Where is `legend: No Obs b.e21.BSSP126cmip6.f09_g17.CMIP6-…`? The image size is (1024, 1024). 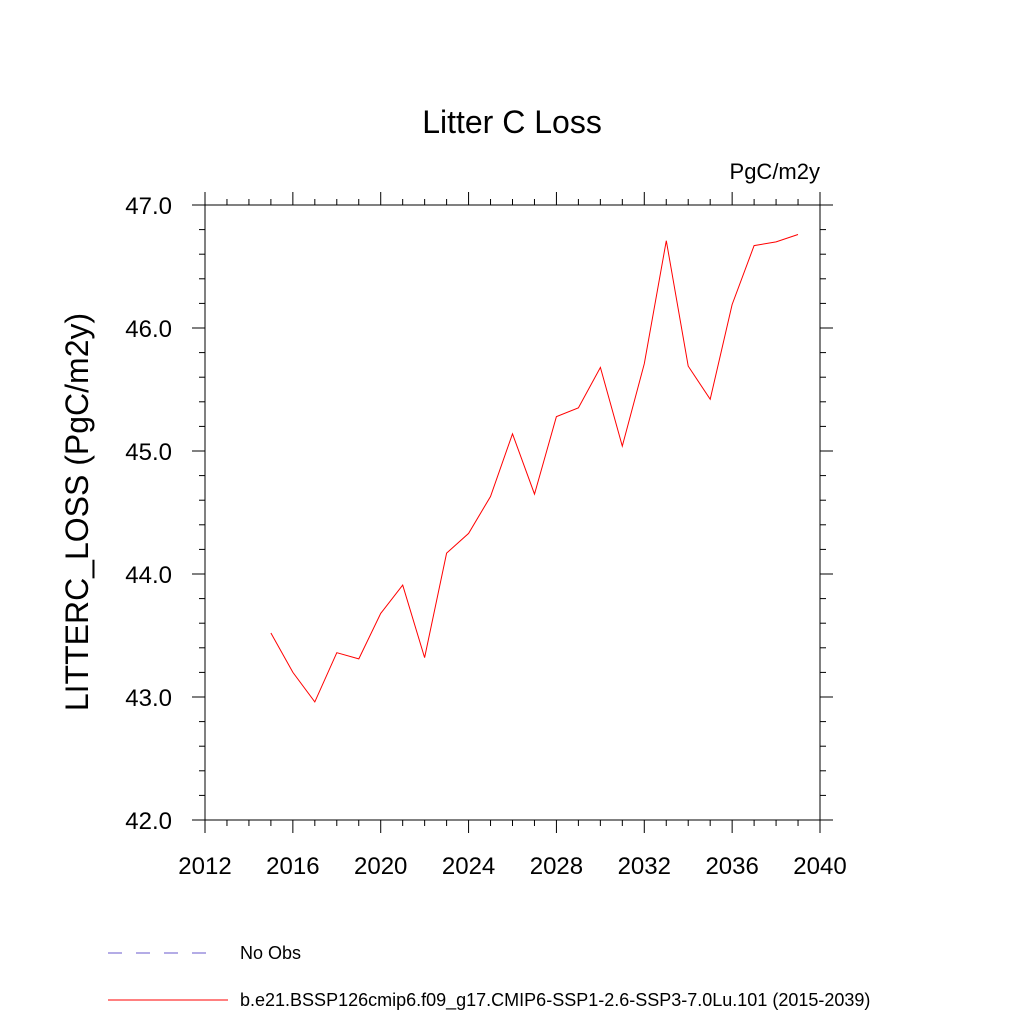
legend: No Obs b.e21.BSSP126cmip6.f09_g17.CMIP6-… is located at coordinates (489, 977).